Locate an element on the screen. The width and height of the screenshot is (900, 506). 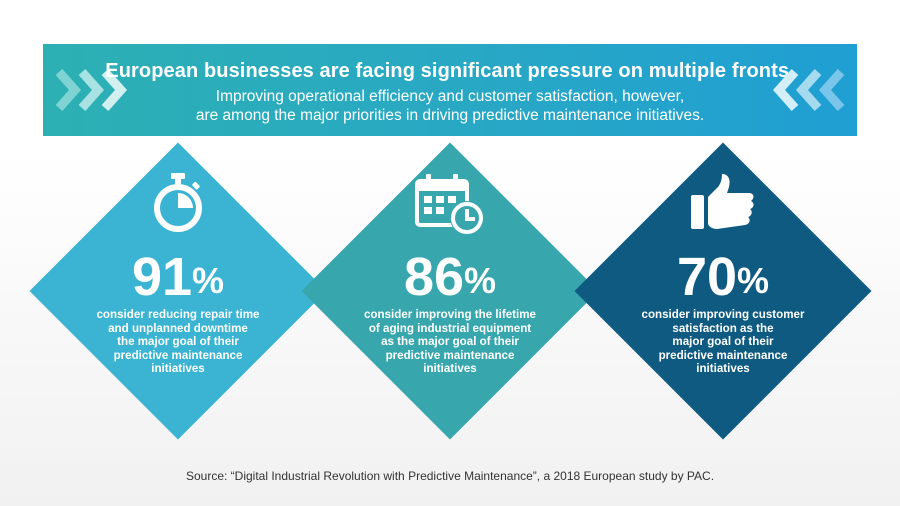
thumbs-up-icon is located at coordinates (722, 201).